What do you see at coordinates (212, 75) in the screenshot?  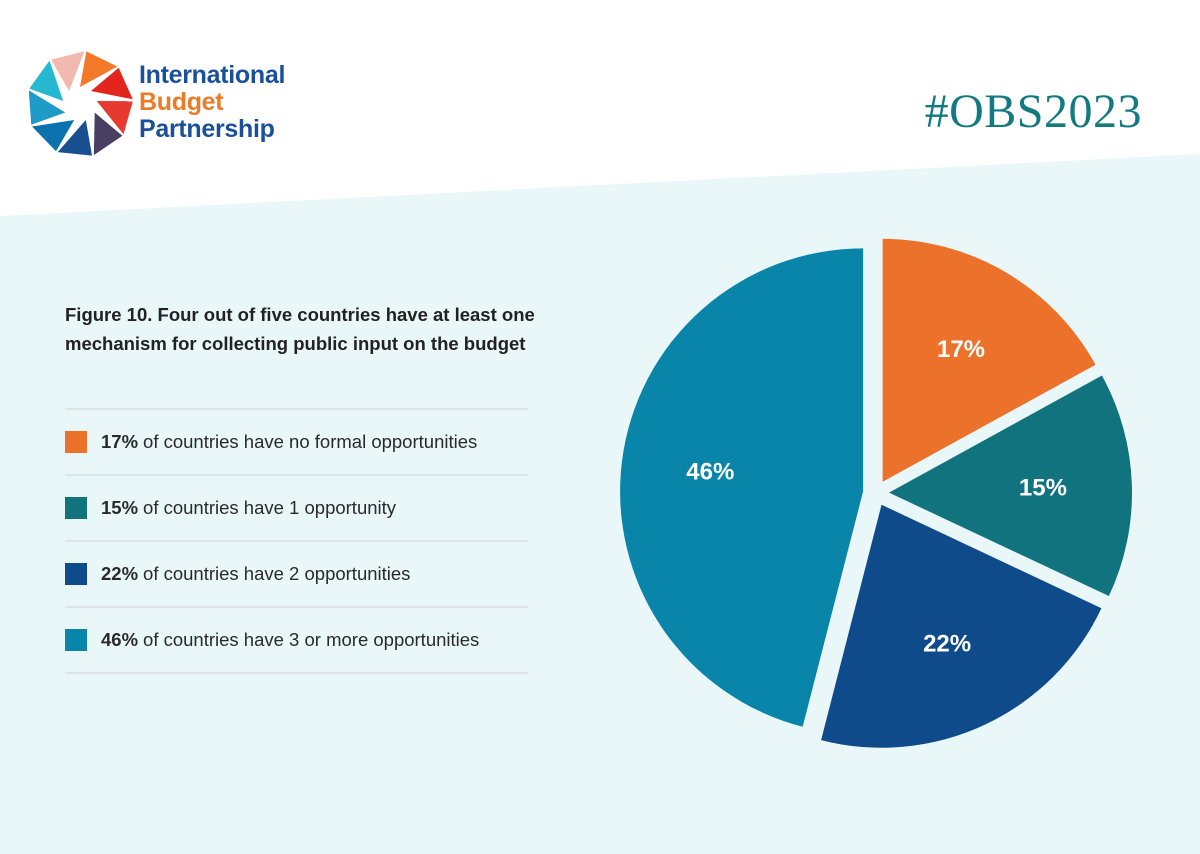 I see `brand-line-international: International` at bounding box center [212, 75].